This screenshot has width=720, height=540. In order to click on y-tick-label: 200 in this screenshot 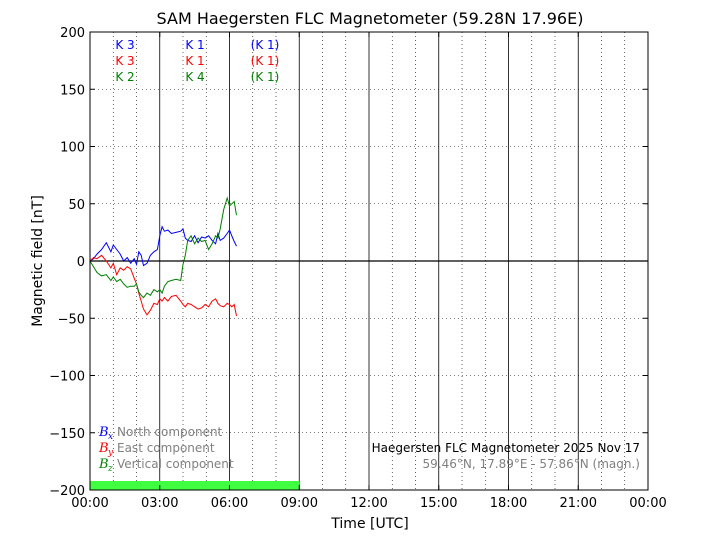, I will do `click(72, 33)`.